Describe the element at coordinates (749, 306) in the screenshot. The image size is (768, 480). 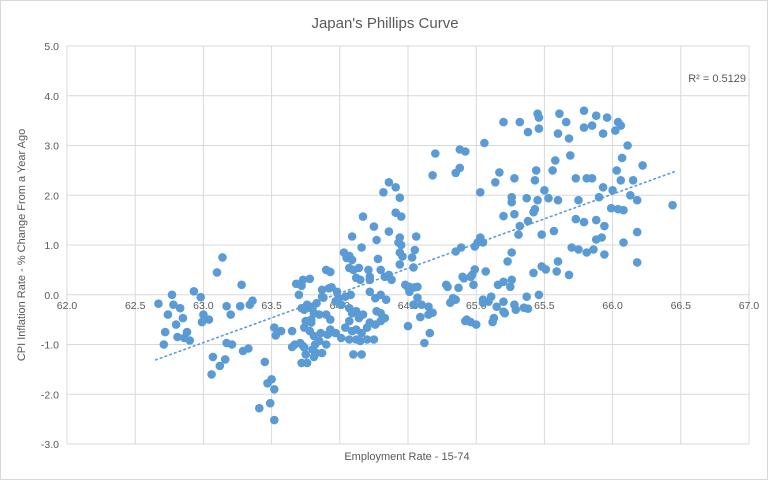
I see `x-tick-label: 67.0` at that location.